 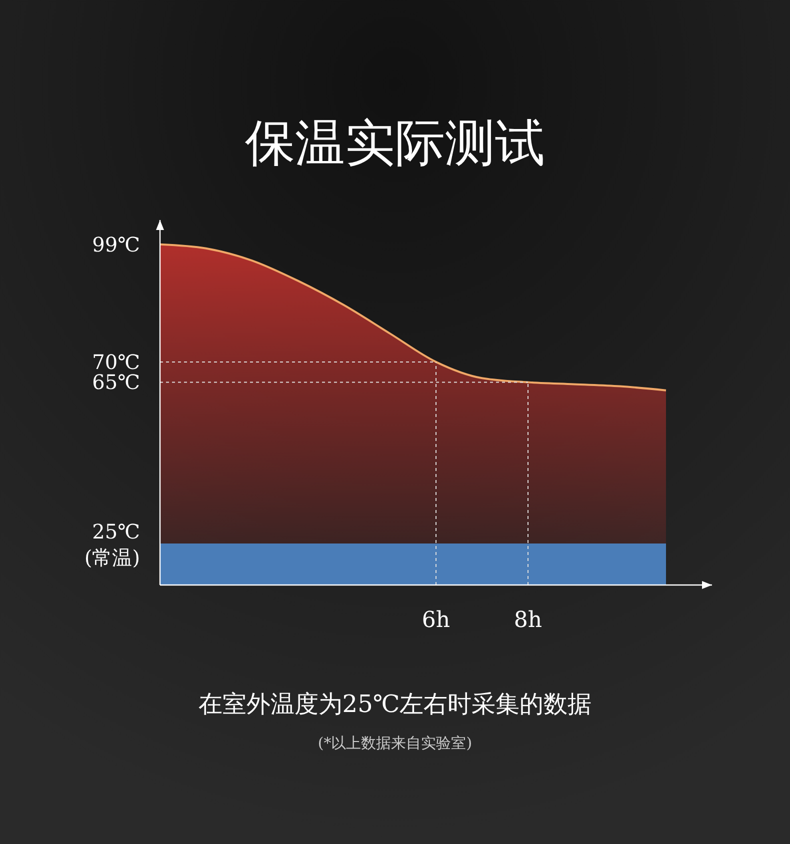 I want to click on chart-title: 保温实际测试, so click(x=395, y=143).